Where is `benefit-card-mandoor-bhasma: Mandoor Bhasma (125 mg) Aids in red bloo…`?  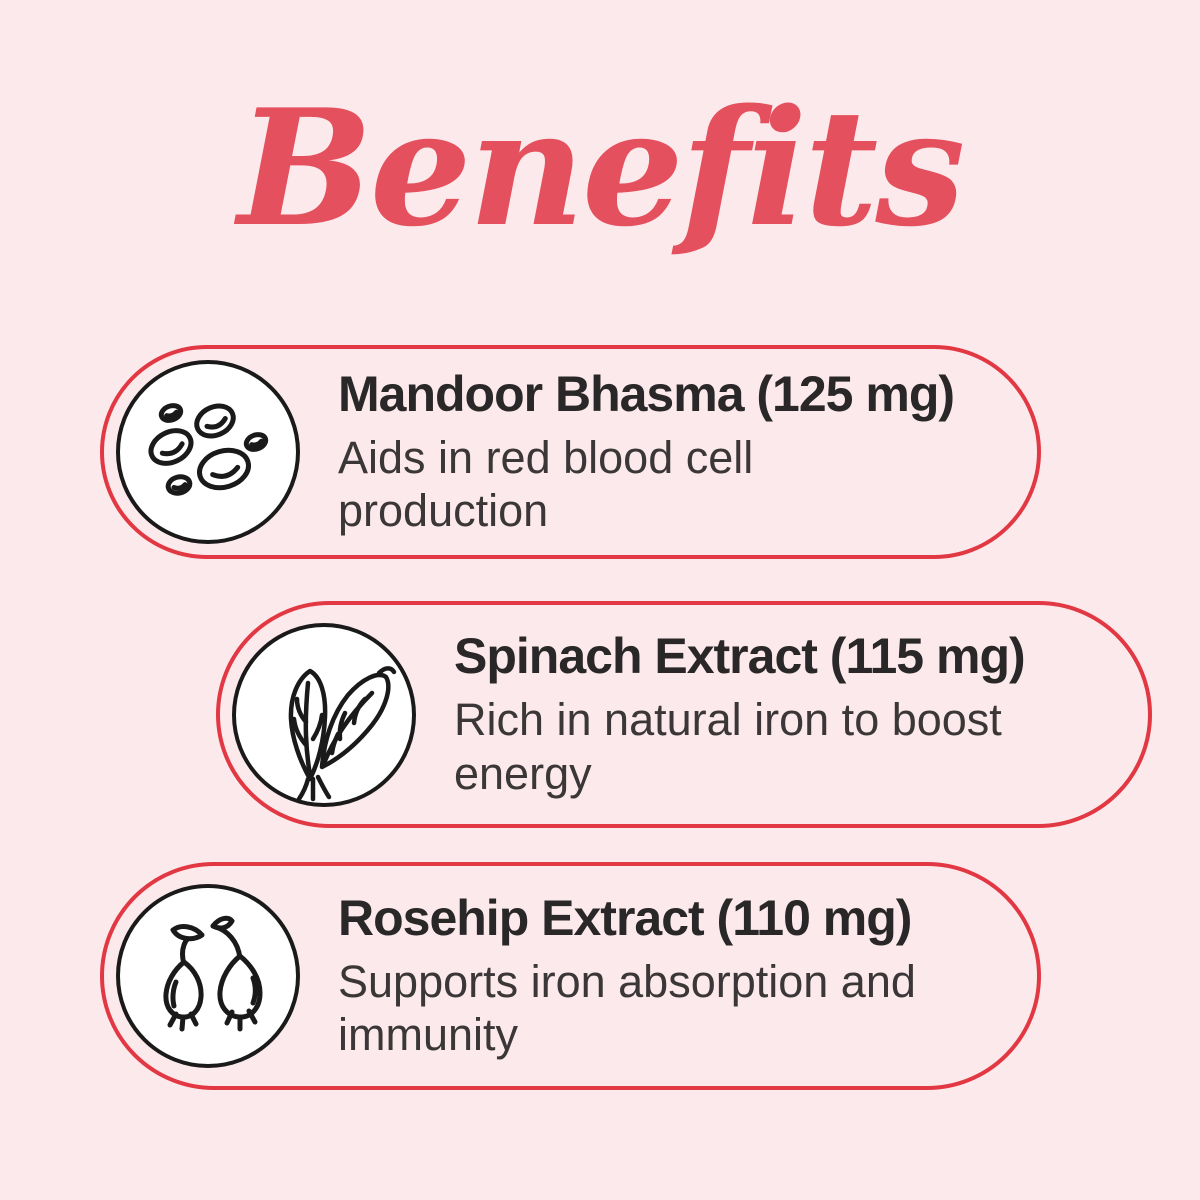 benefit-card-mandoor-bhasma: Mandoor Bhasma (125 mg) Aids in red bloo… is located at coordinates (570, 452).